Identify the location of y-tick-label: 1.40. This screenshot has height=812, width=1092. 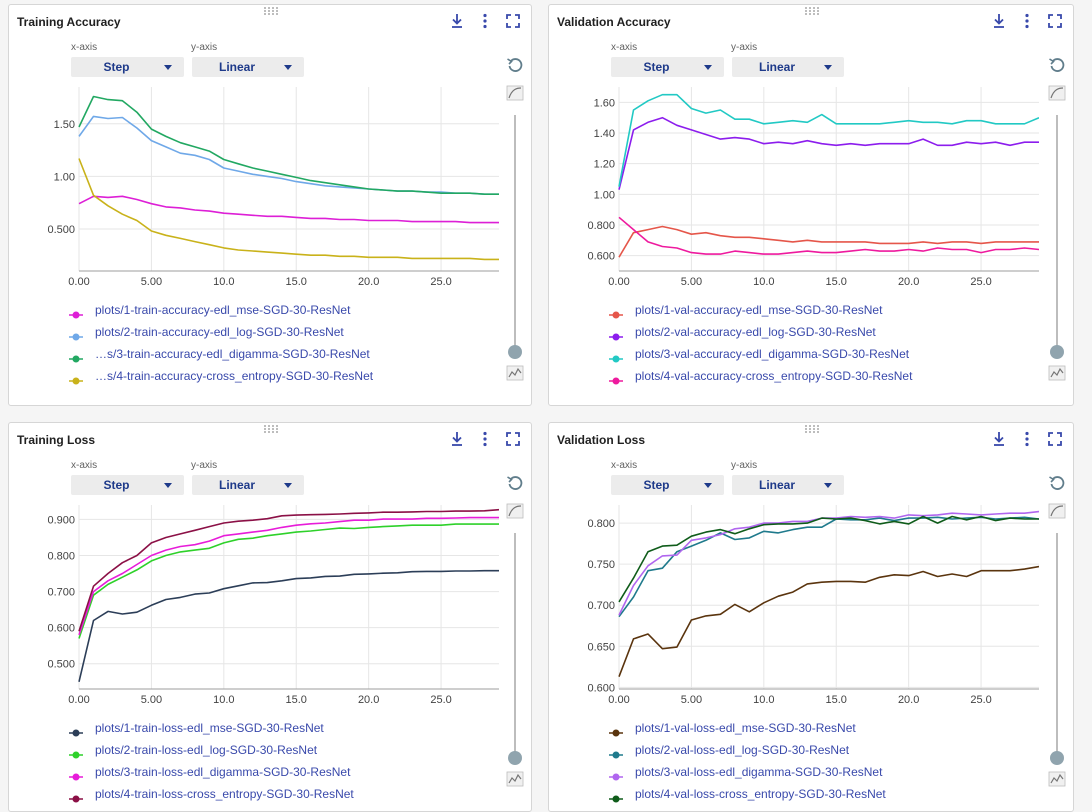
(604, 134).